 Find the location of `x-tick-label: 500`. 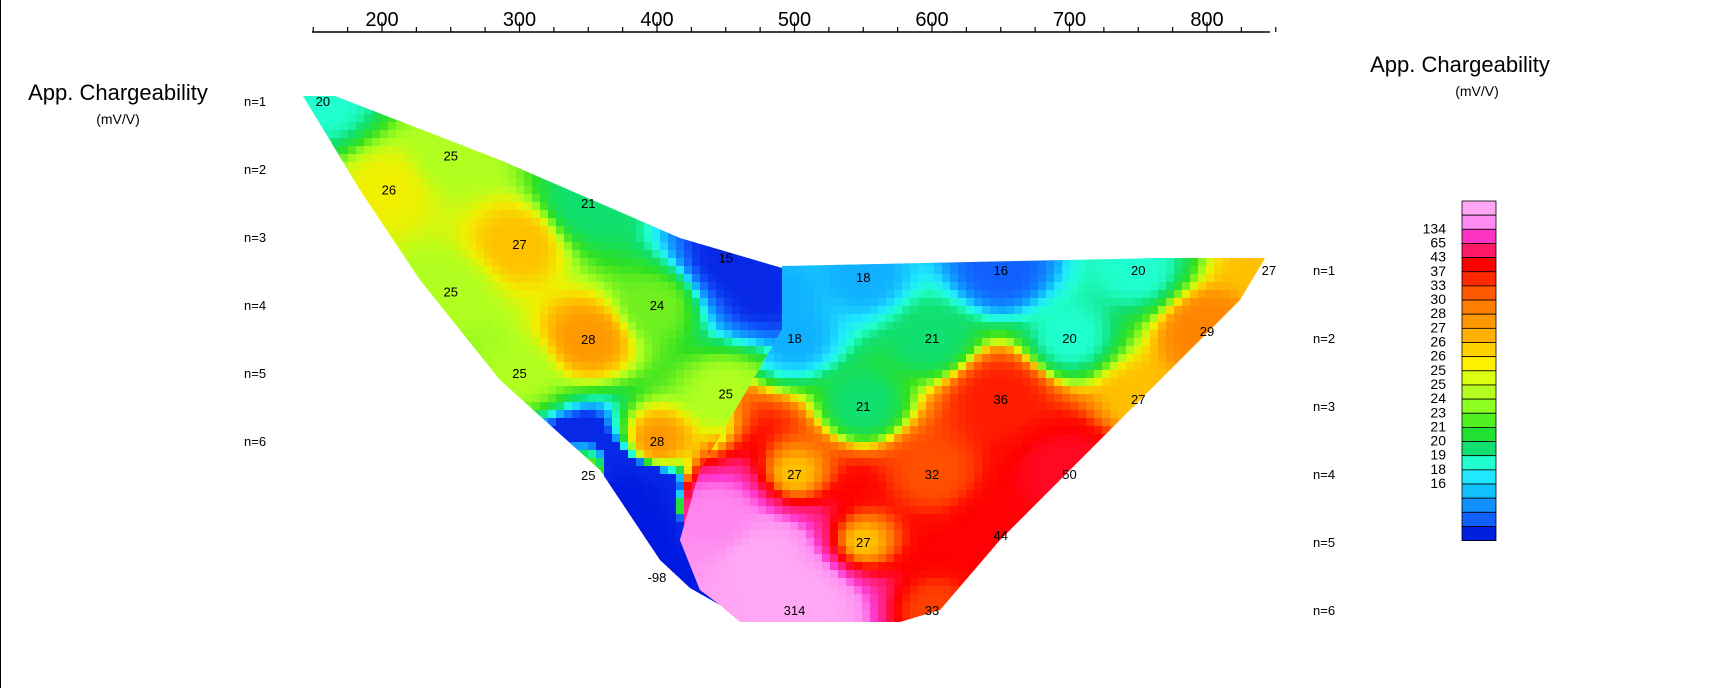

x-tick-label: 500 is located at coordinates (794, 20).